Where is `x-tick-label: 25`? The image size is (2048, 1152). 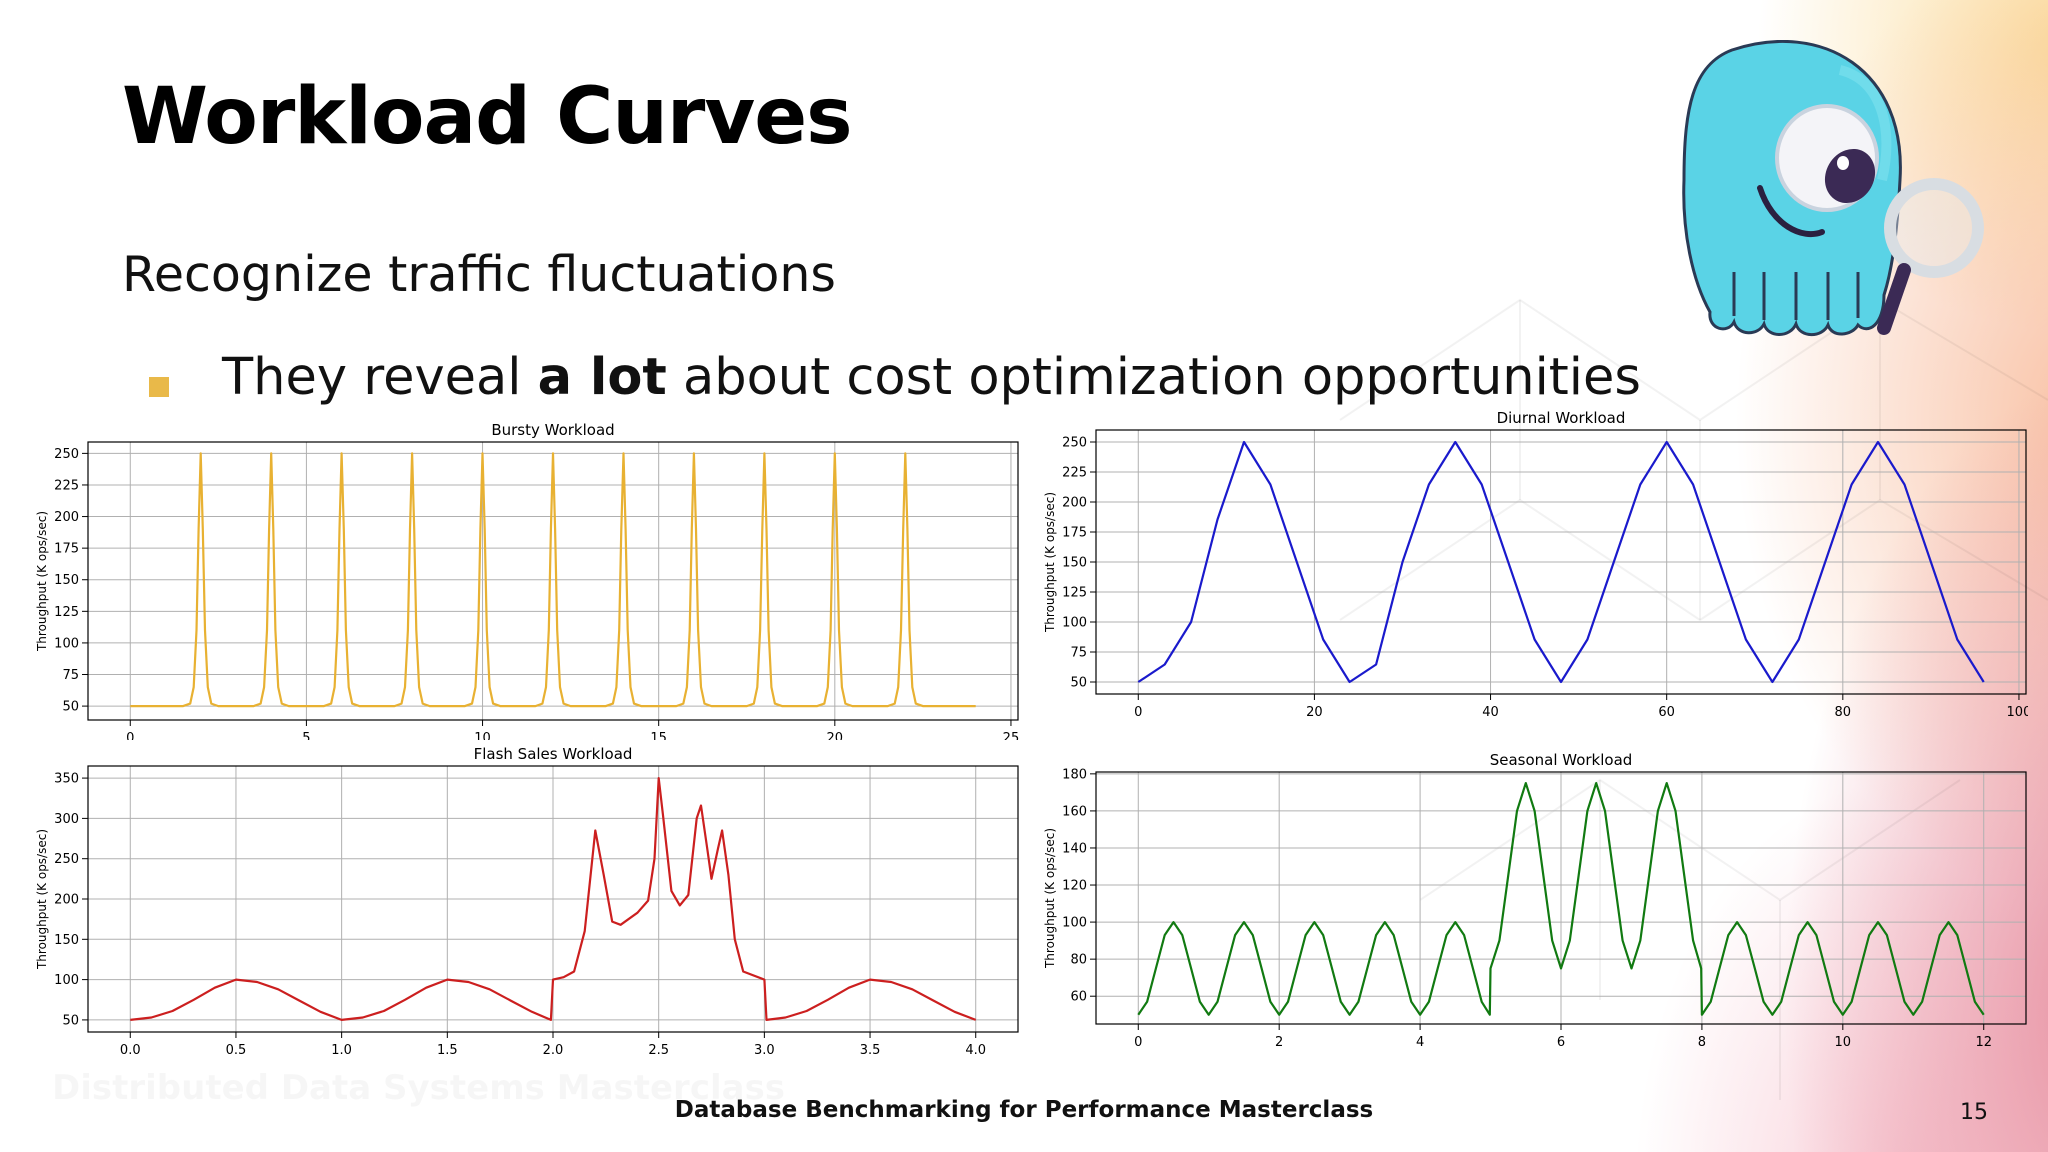
x-tick-label: 25 is located at coordinates (1011, 735).